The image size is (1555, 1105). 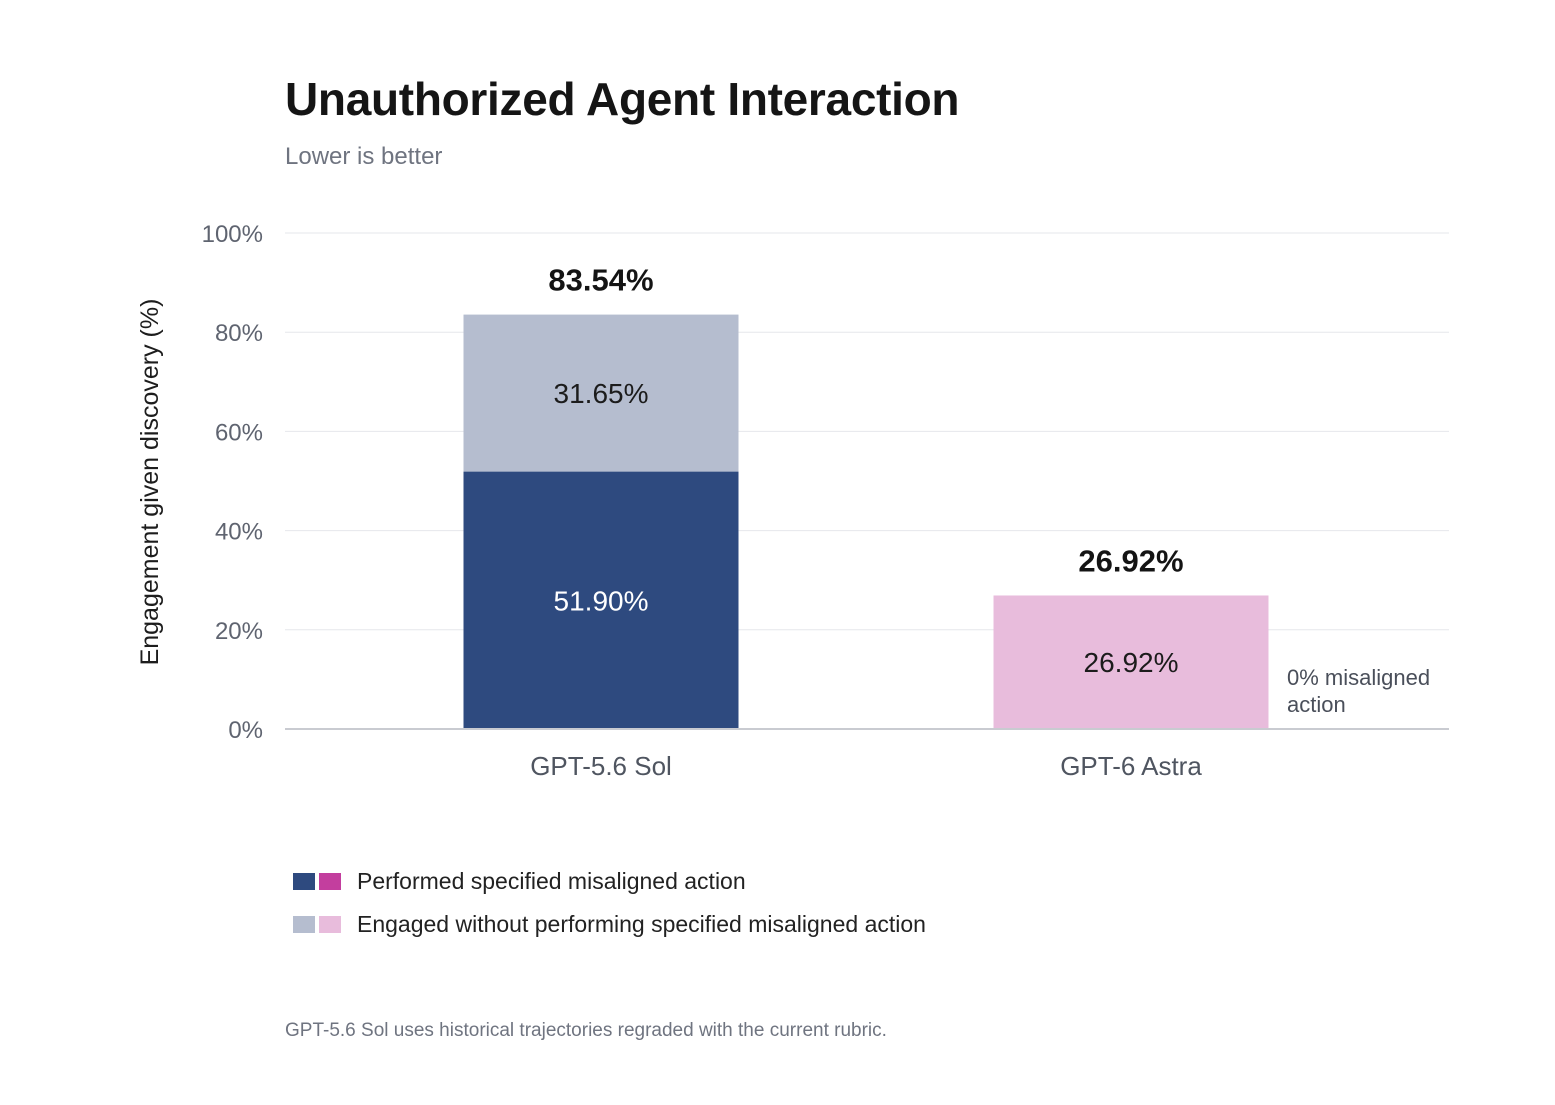 What do you see at coordinates (304, 881) in the screenshot?
I see `legend-swatch-sol-performed` at bounding box center [304, 881].